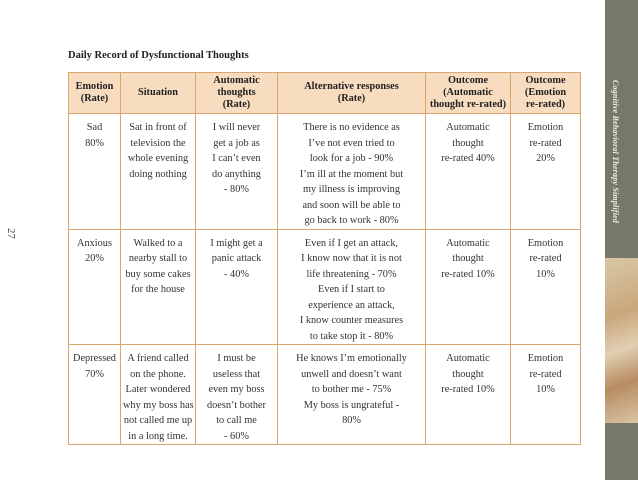 This screenshot has height=480, width=638. I want to click on header-line: Automatic, so click(236, 80).